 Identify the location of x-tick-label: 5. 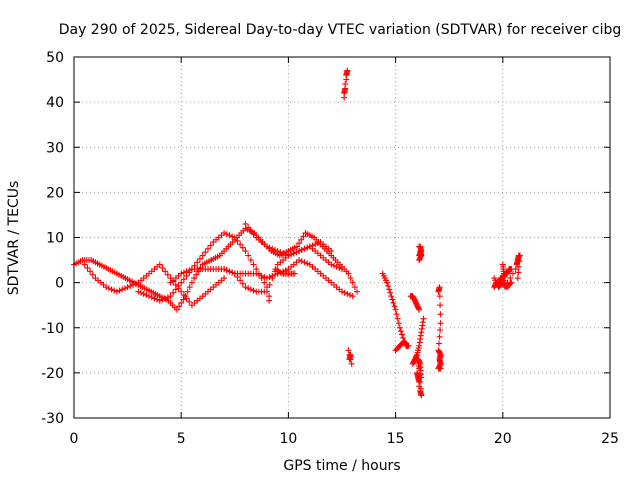
(181, 439).